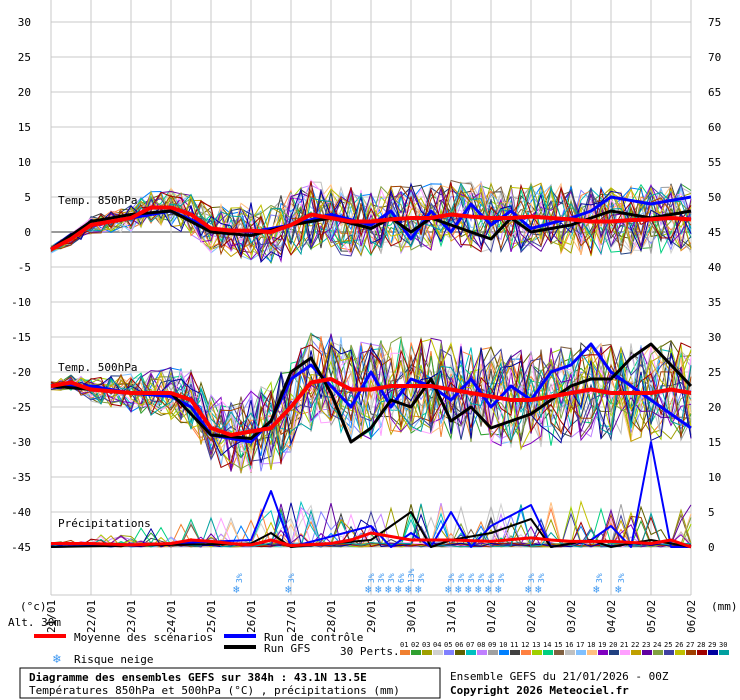 The height and width of the screenshot is (700, 740). Describe the element at coordinates (714, 232) in the screenshot. I see `right-tick-label: 45` at that location.